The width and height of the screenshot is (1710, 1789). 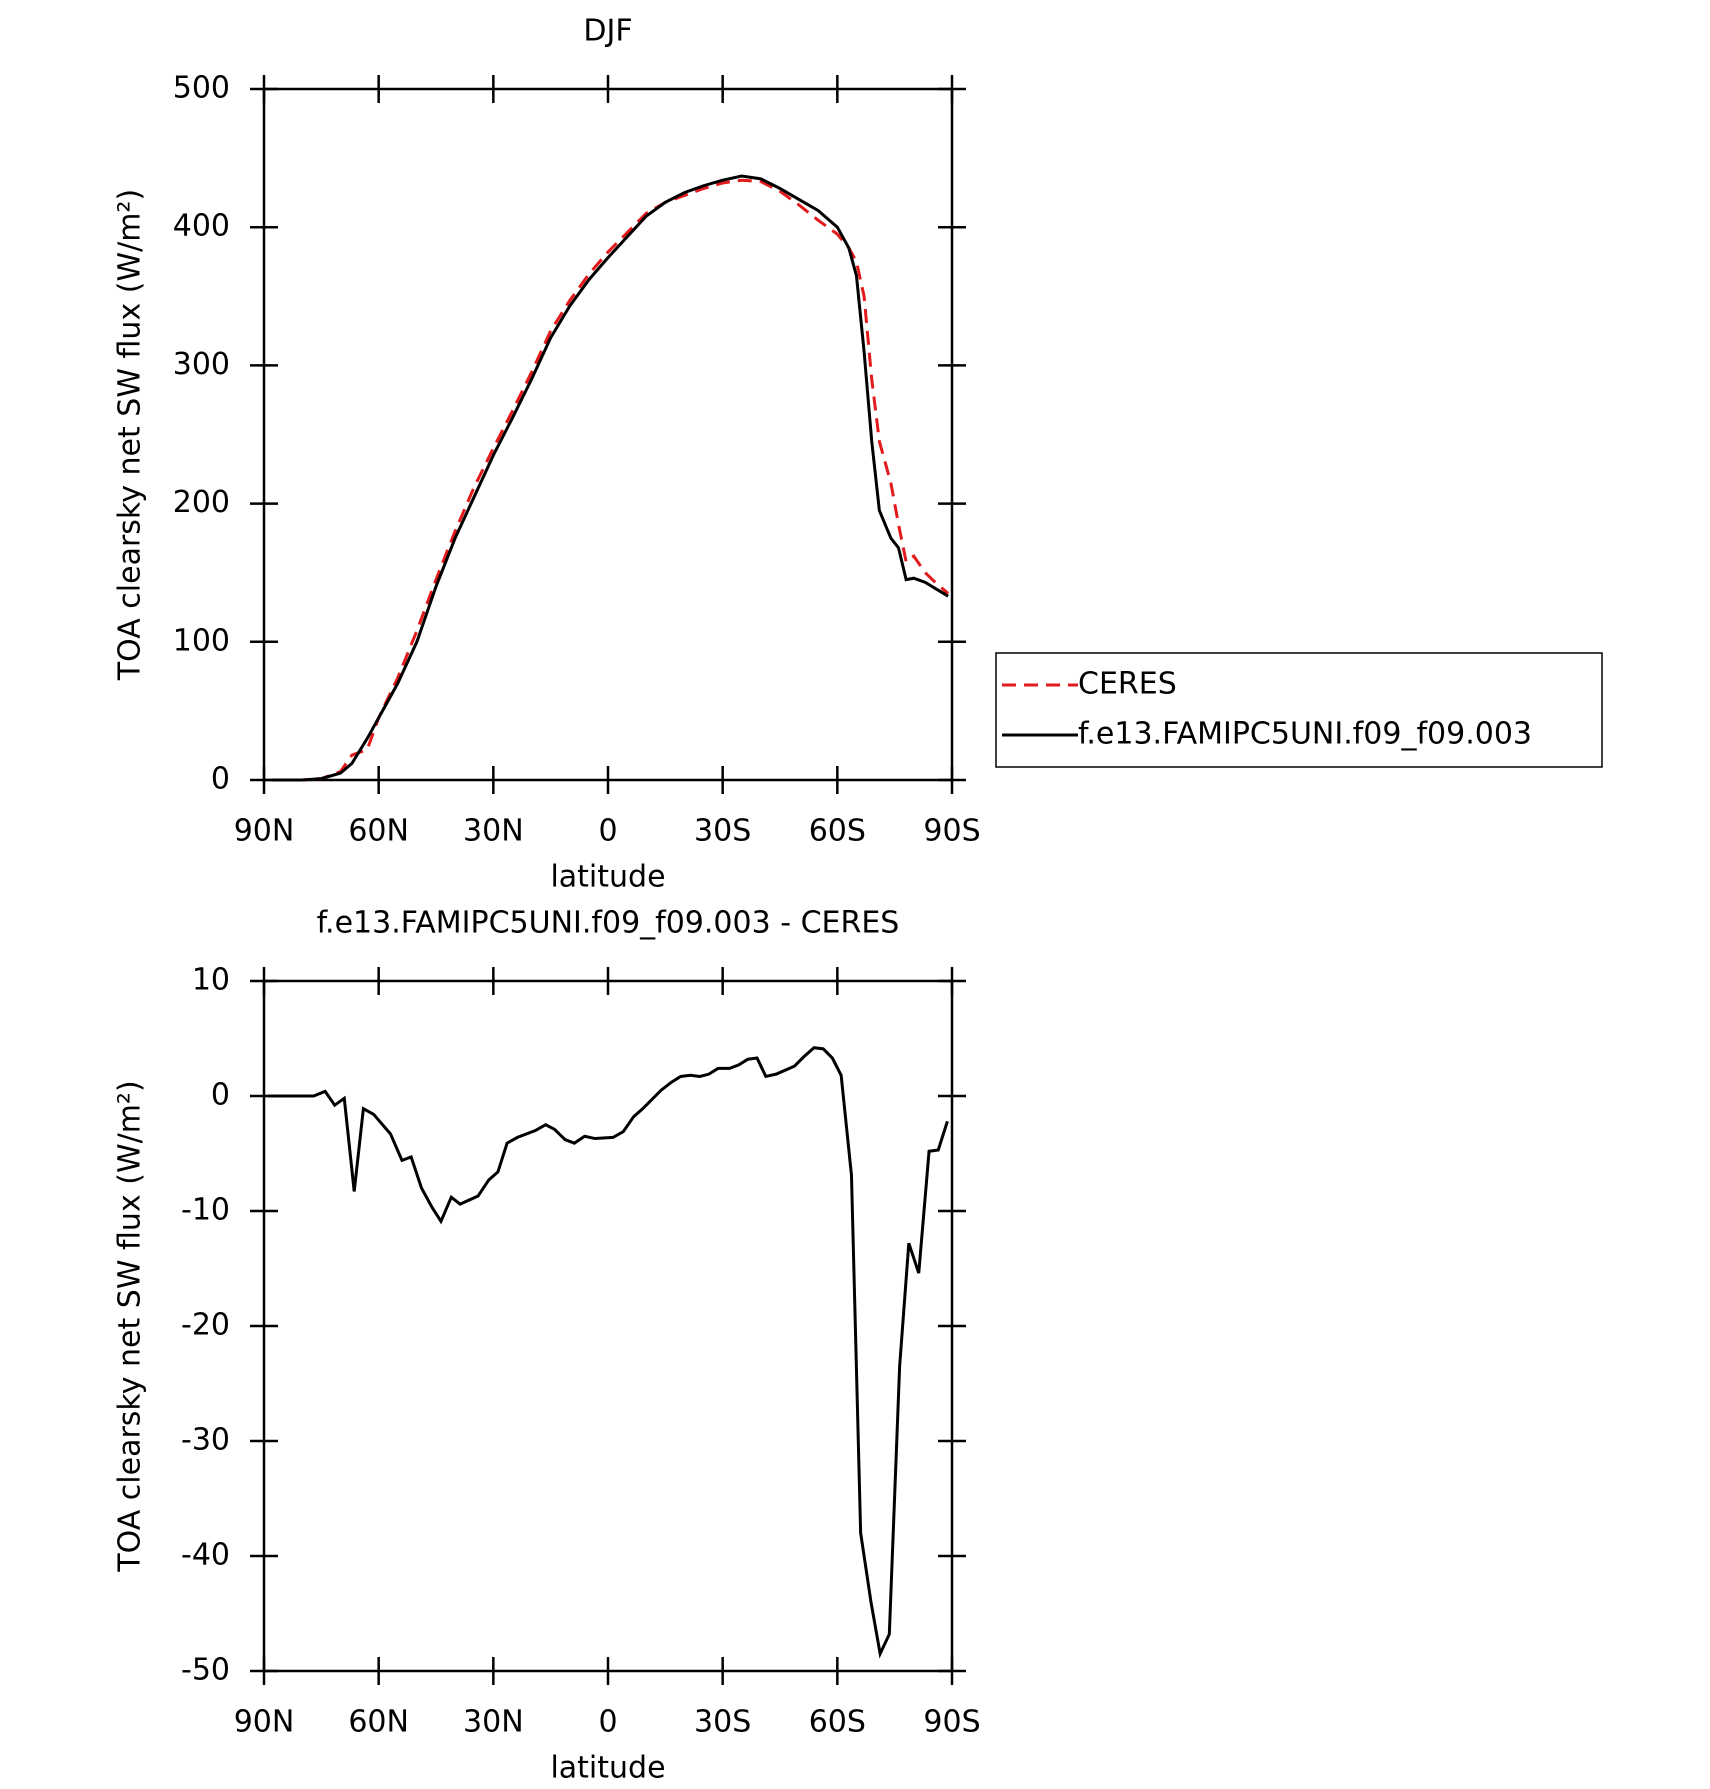 I want to click on legend-box, so click(x=1299, y=710).